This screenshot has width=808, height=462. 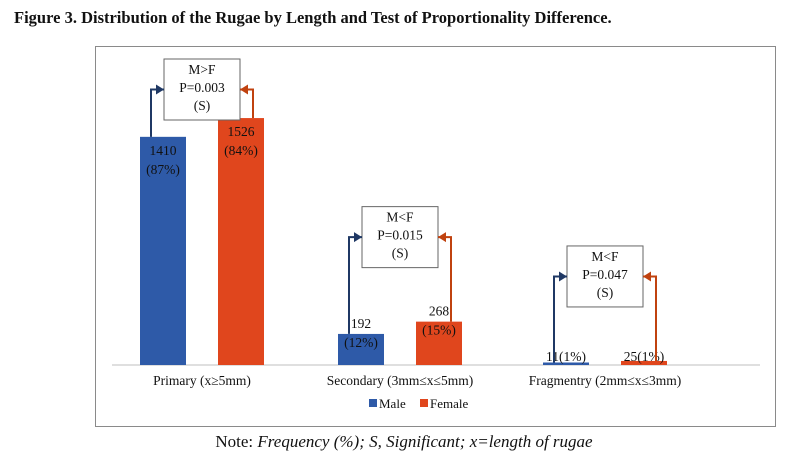 What do you see at coordinates (202, 69) in the screenshot?
I see `test-label-1: M>F` at bounding box center [202, 69].